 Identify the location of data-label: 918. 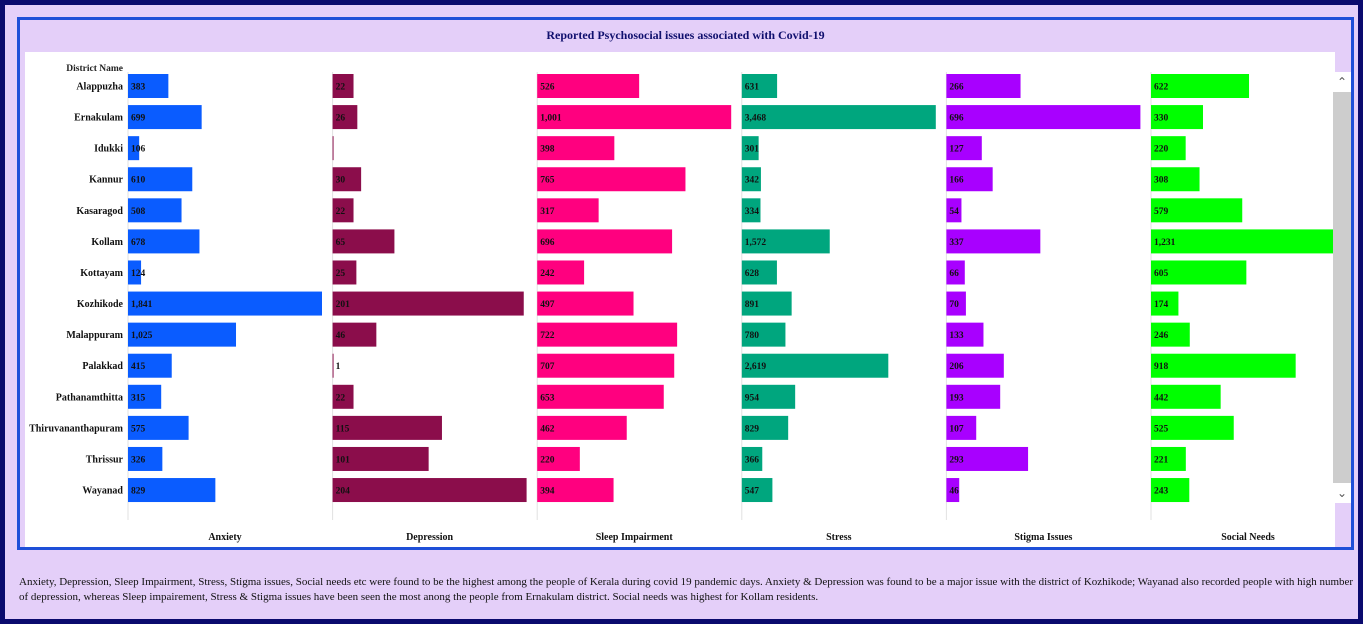
(1161, 367).